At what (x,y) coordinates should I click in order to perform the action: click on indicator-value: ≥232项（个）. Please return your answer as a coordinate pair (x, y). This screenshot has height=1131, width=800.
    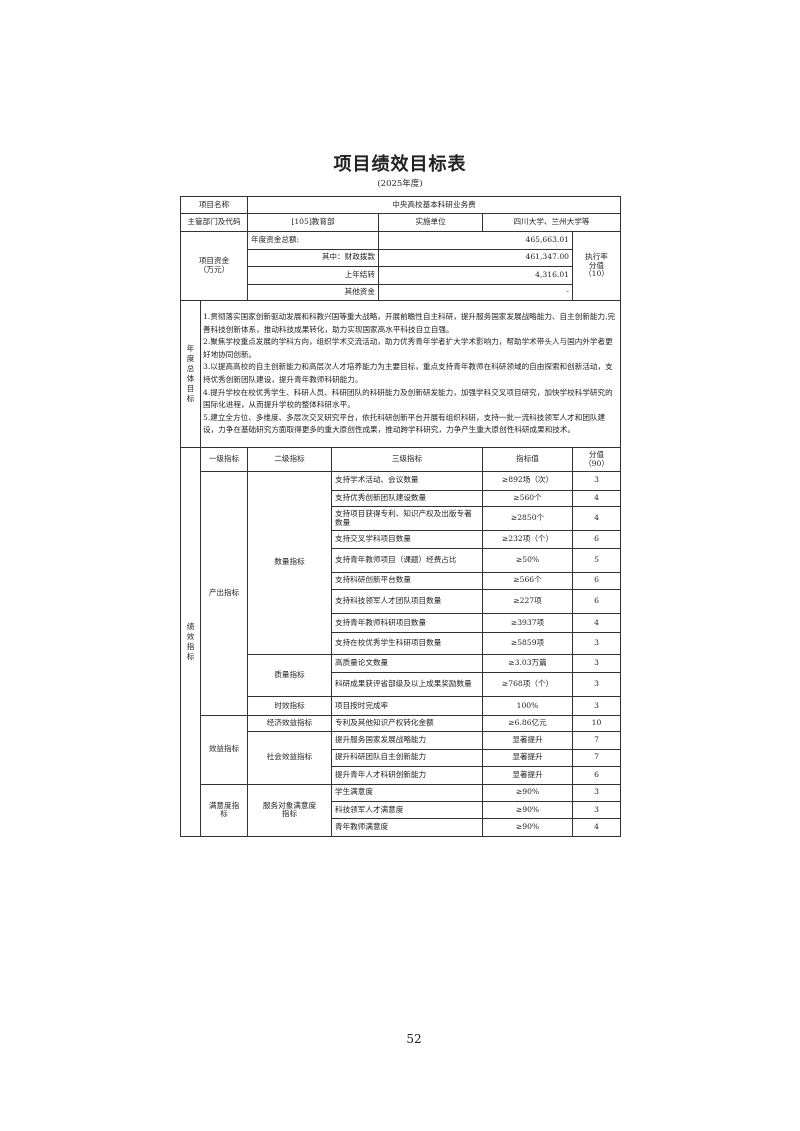
    Looking at the image, I should click on (527, 539).